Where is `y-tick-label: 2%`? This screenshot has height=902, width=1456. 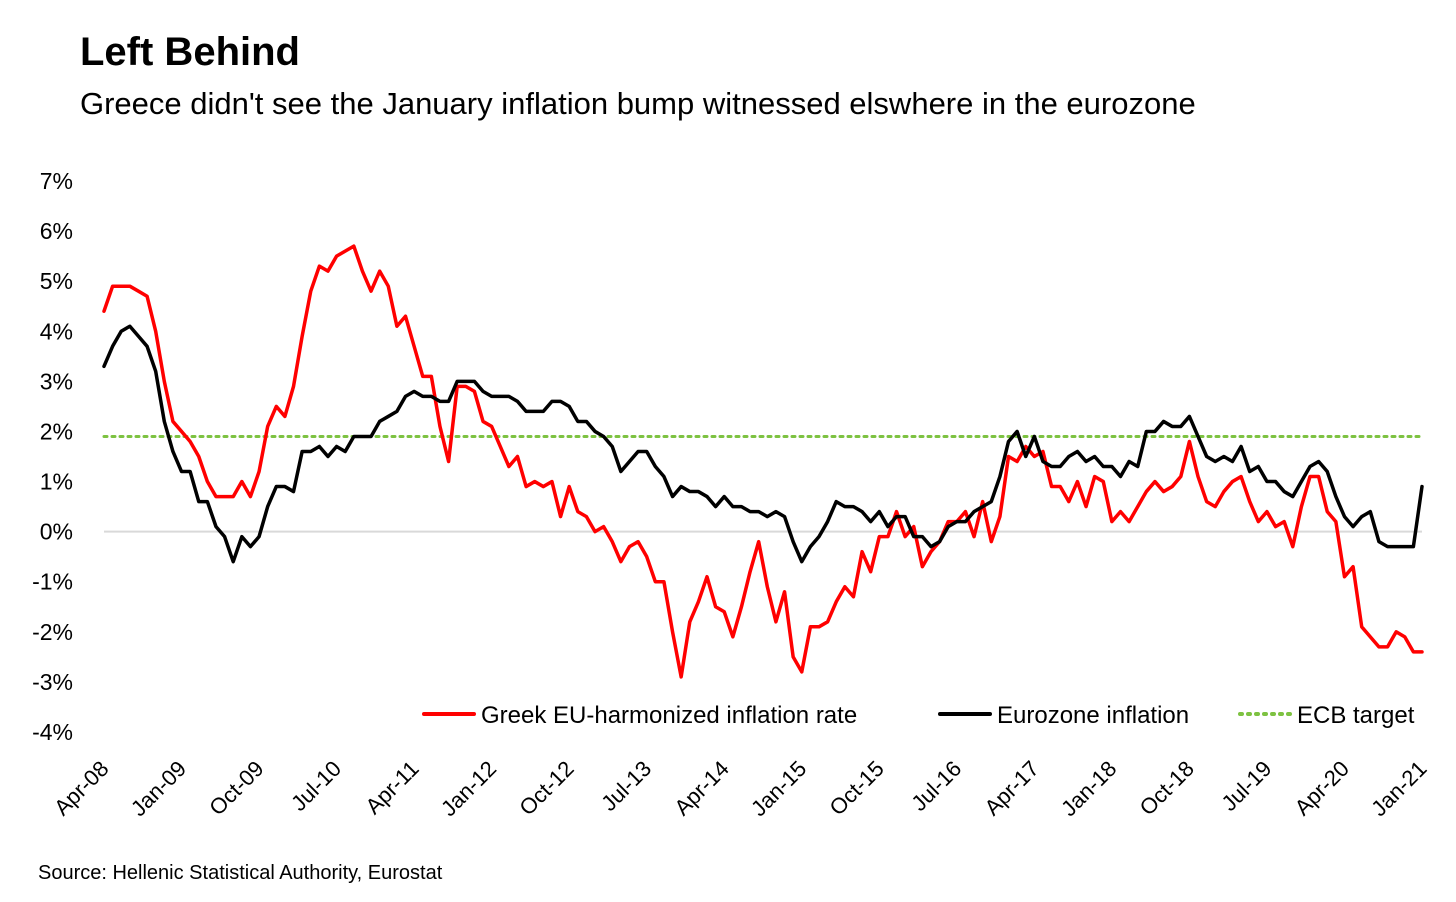
y-tick-label: 2% is located at coordinates (56, 431).